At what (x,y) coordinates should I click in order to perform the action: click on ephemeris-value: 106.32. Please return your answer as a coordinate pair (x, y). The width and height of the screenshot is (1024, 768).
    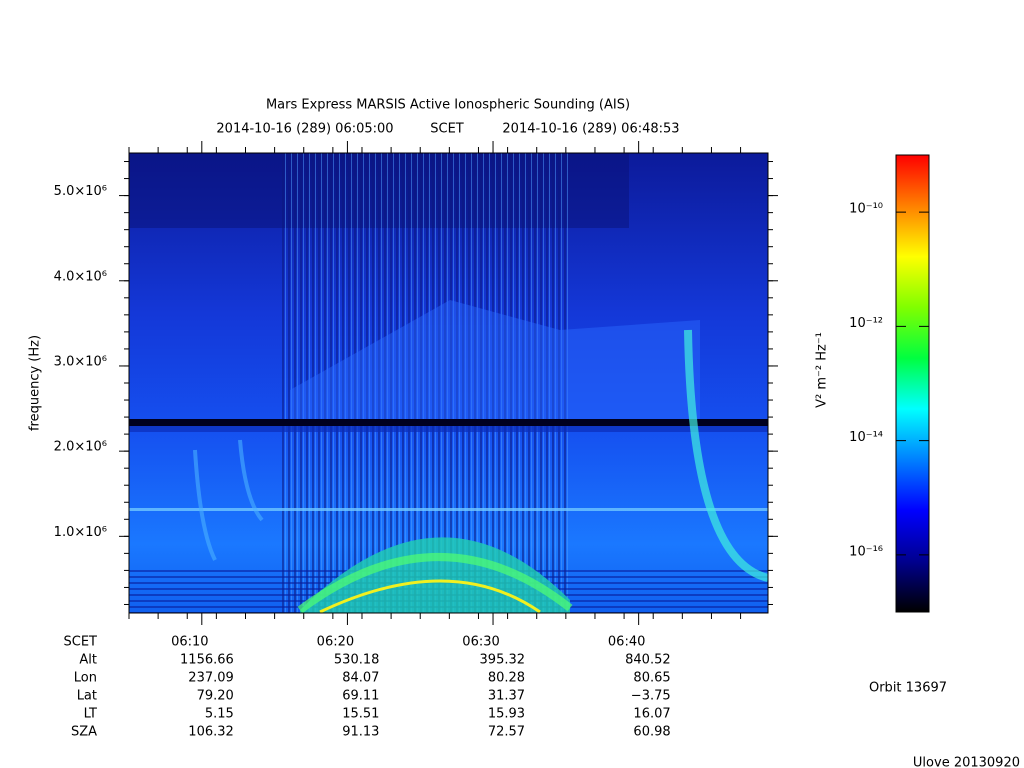
    Looking at the image, I should click on (211, 732).